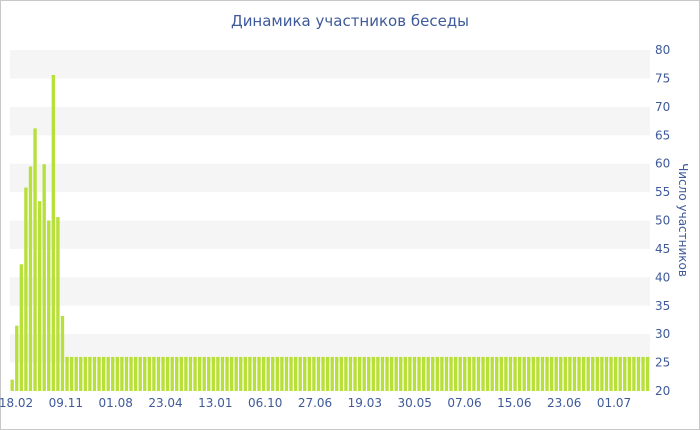 This screenshot has width=700, height=430. What do you see at coordinates (415, 403) in the screenshot?
I see `x-tick-label: 30.05` at bounding box center [415, 403].